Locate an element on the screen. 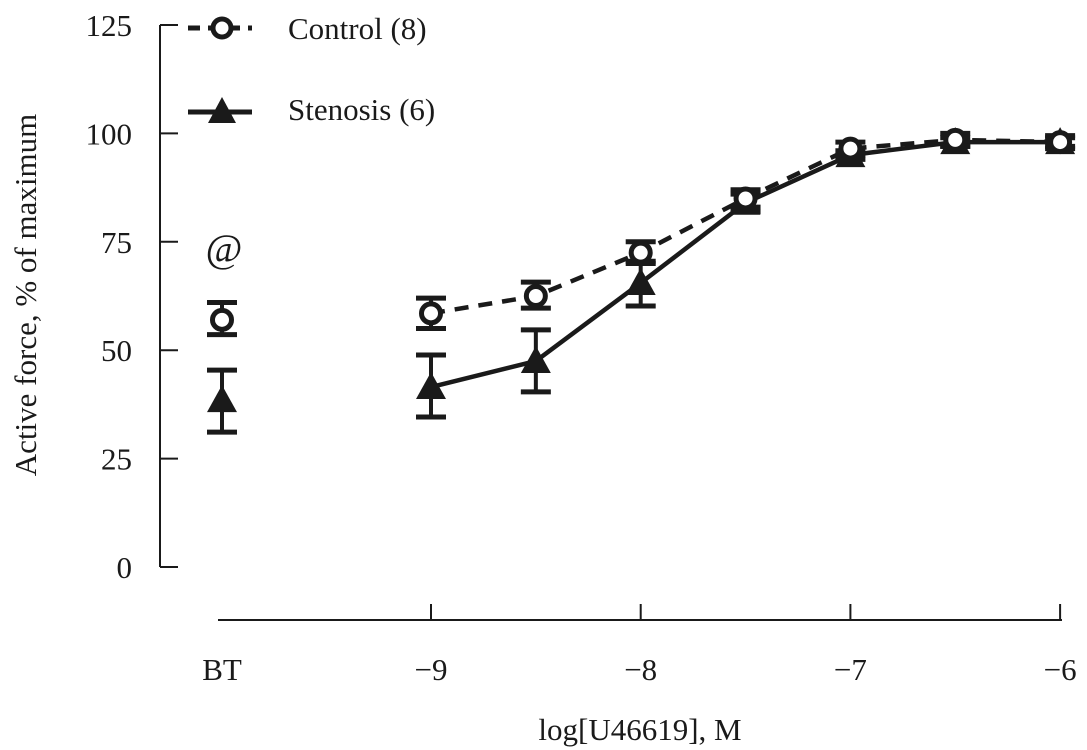  y-tick-label: 50 is located at coordinates (116, 350).